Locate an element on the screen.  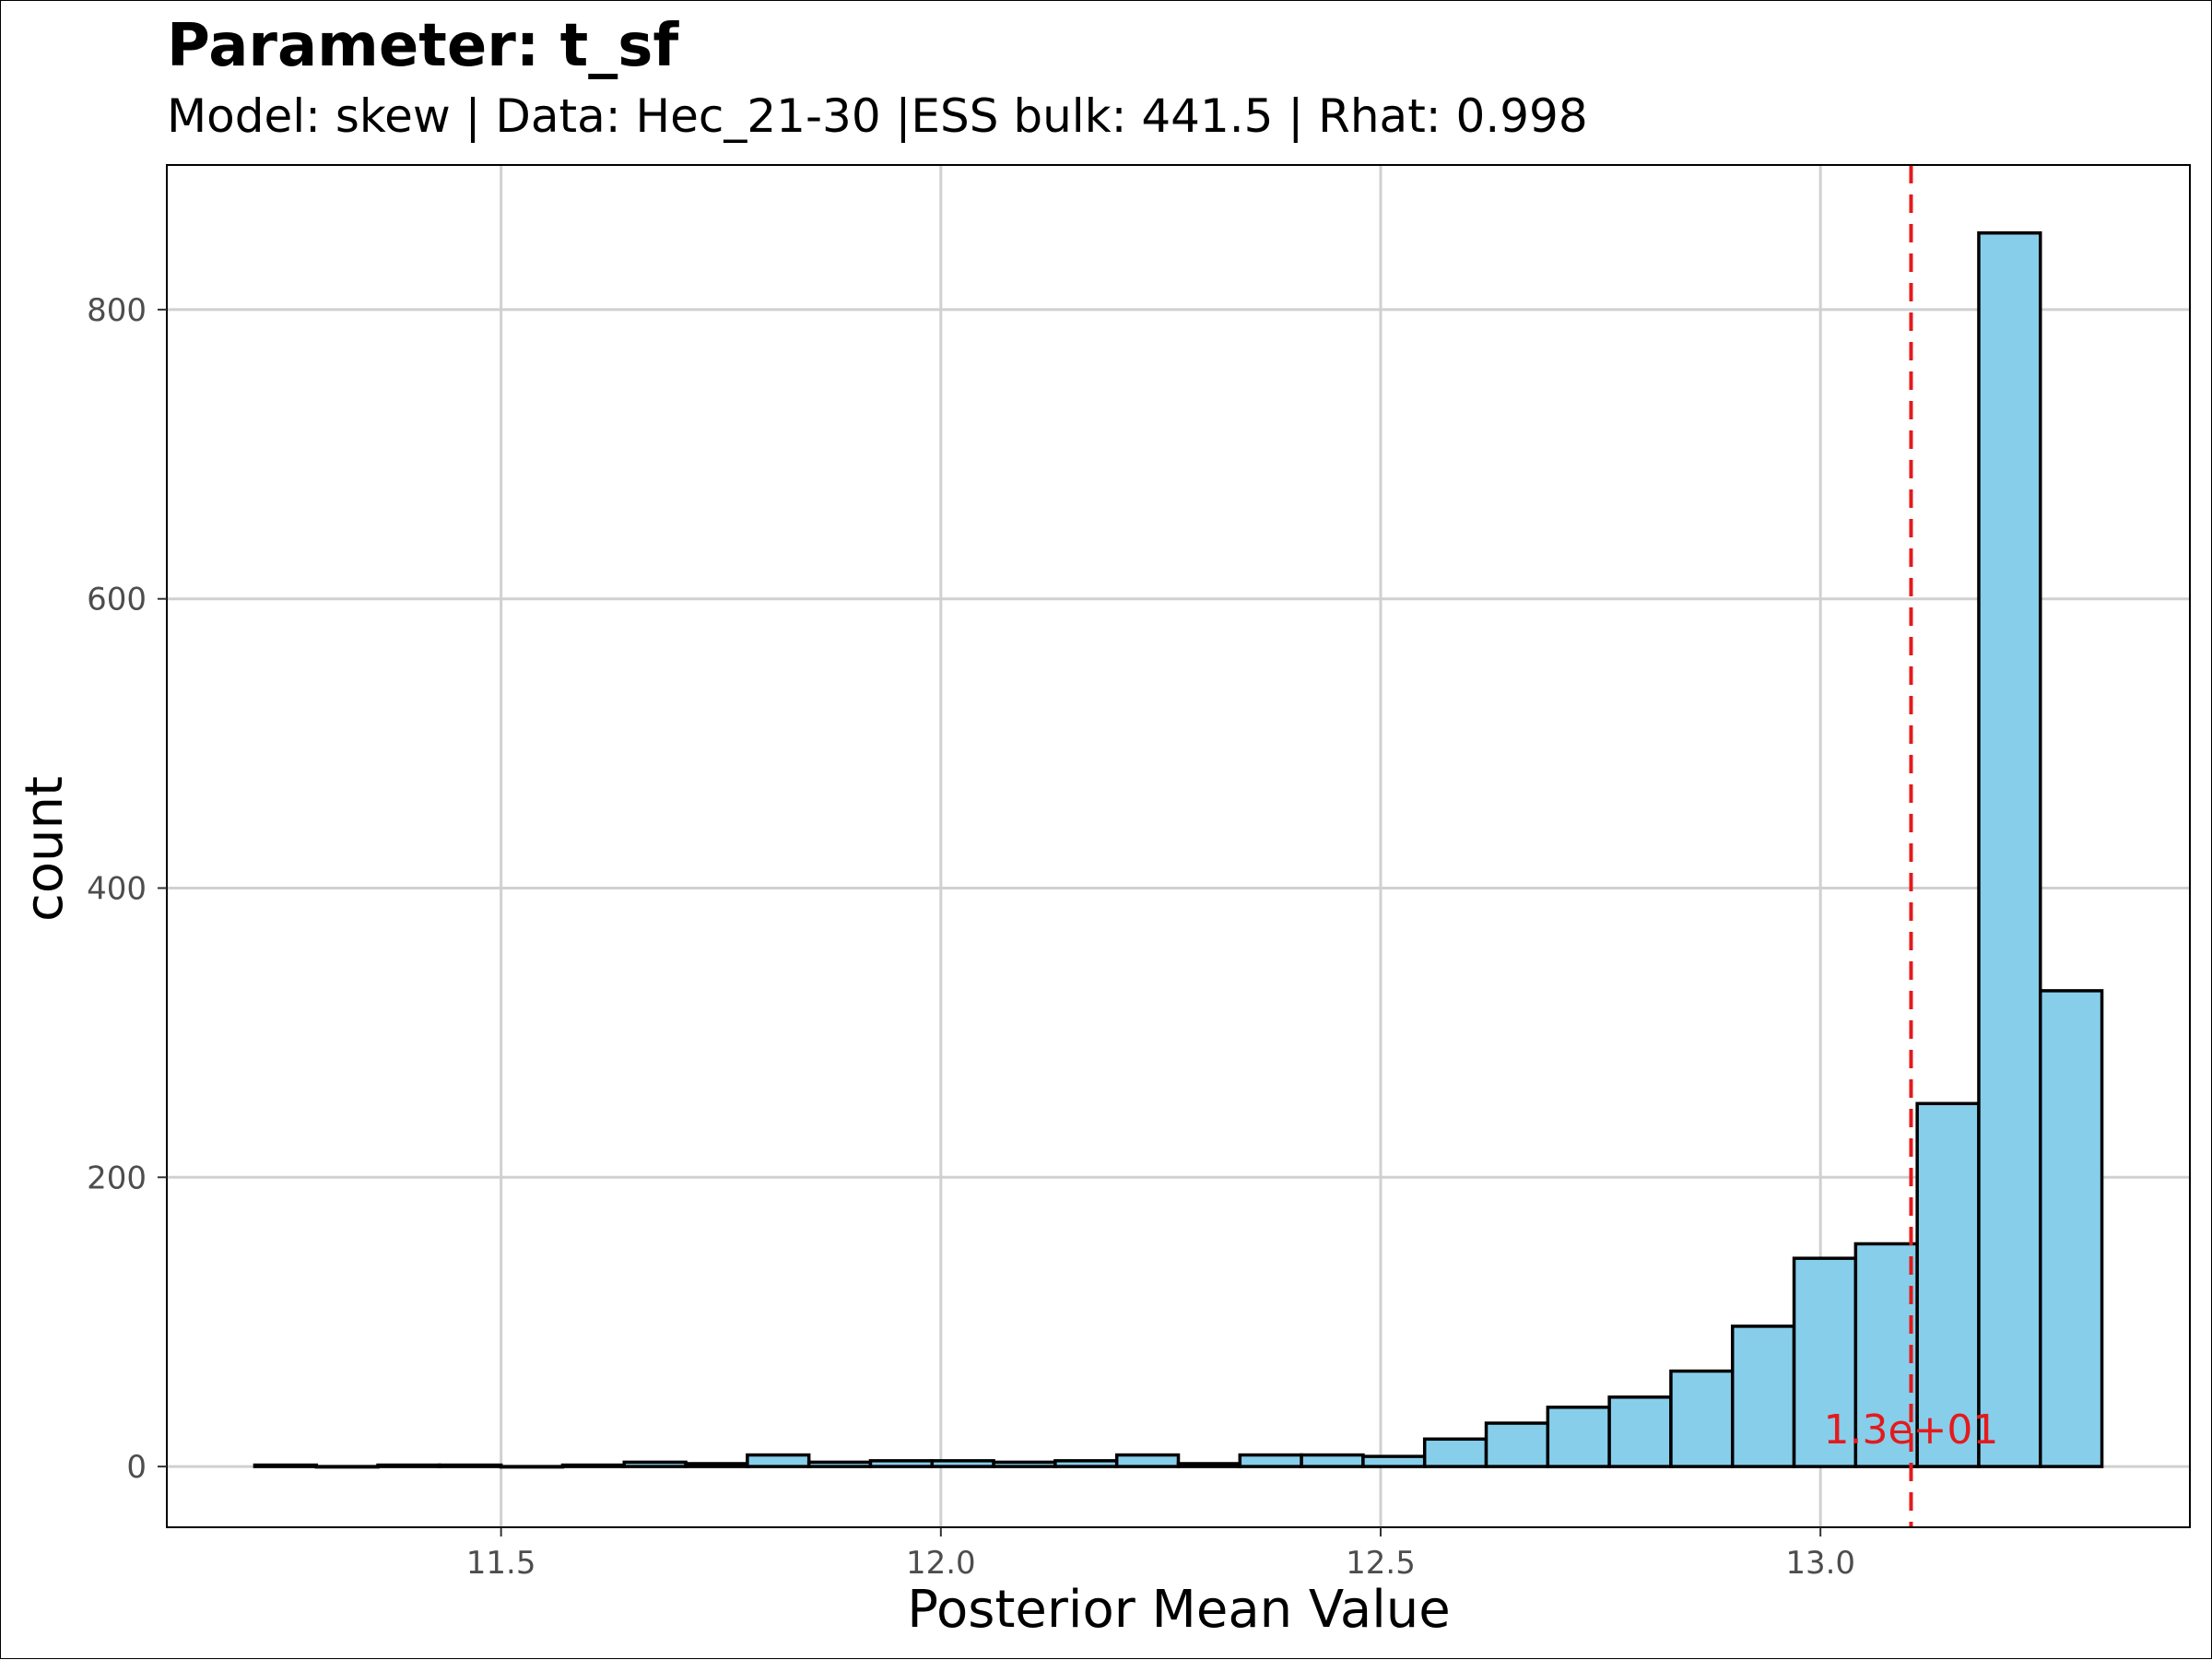
x-axis-title: Posterior Mean Value is located at coordinates (1178, 1610).